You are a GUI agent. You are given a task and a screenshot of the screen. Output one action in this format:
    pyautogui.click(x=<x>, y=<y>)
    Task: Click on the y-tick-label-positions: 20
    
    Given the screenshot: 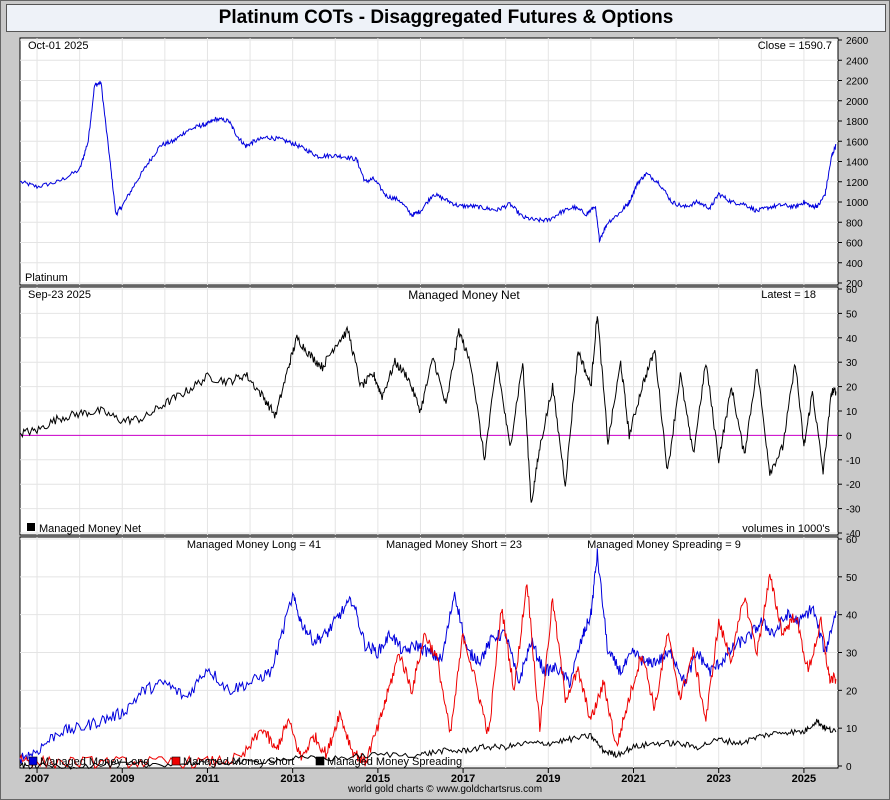 What is the action you would take?
    pyautogui.click(x=852, y=691)
    